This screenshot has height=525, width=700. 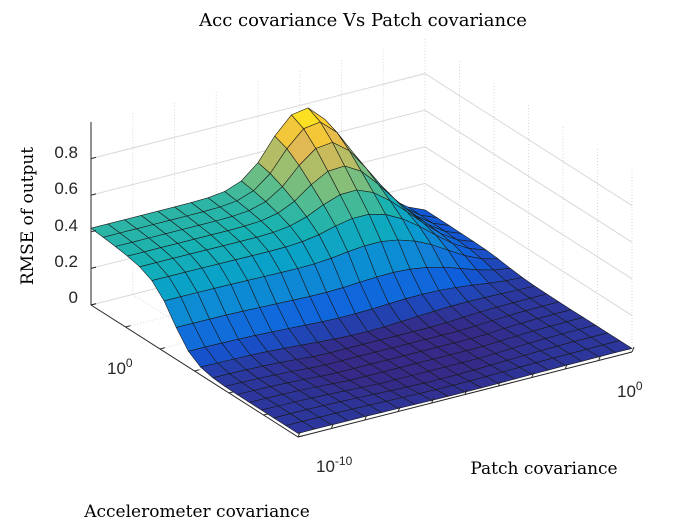 I want to click on y-axis-label: Accelerometer covariance, so click(x=196, y=512).